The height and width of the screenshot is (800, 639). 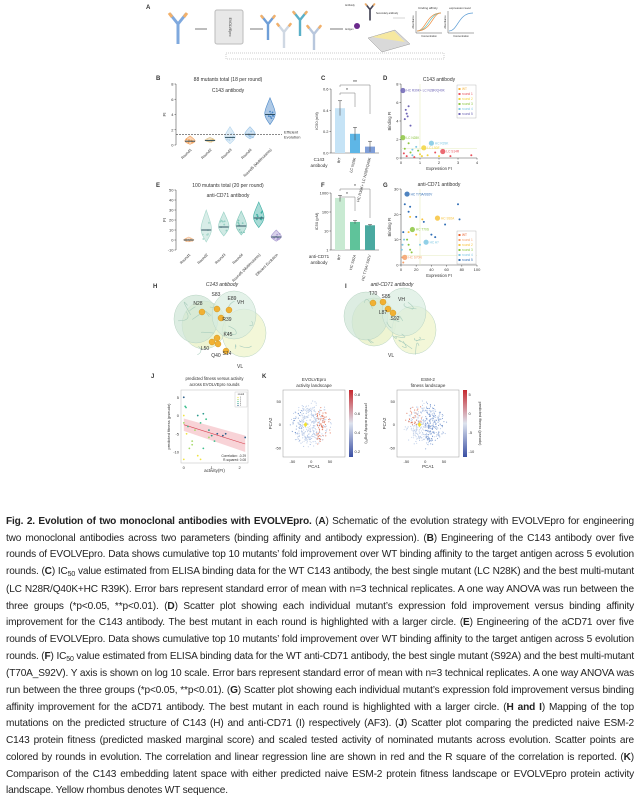 What do you see at coordinates (353, 262) in the screenshot?
I see `category-label: HC S92A` at bounding box center [353, 262].